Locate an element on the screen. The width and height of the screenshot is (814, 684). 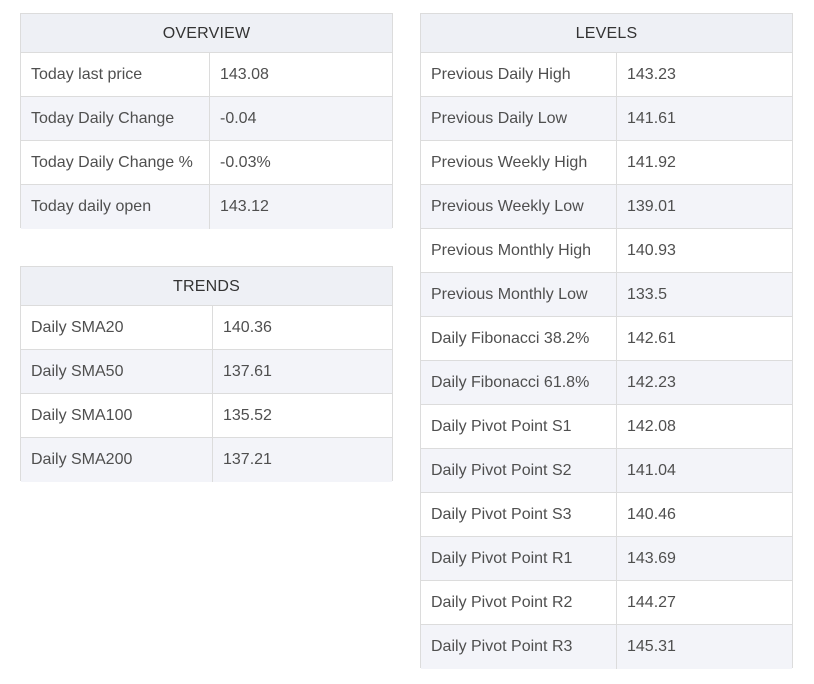
row-value: 142.61 is located at coordinates (651, 338).